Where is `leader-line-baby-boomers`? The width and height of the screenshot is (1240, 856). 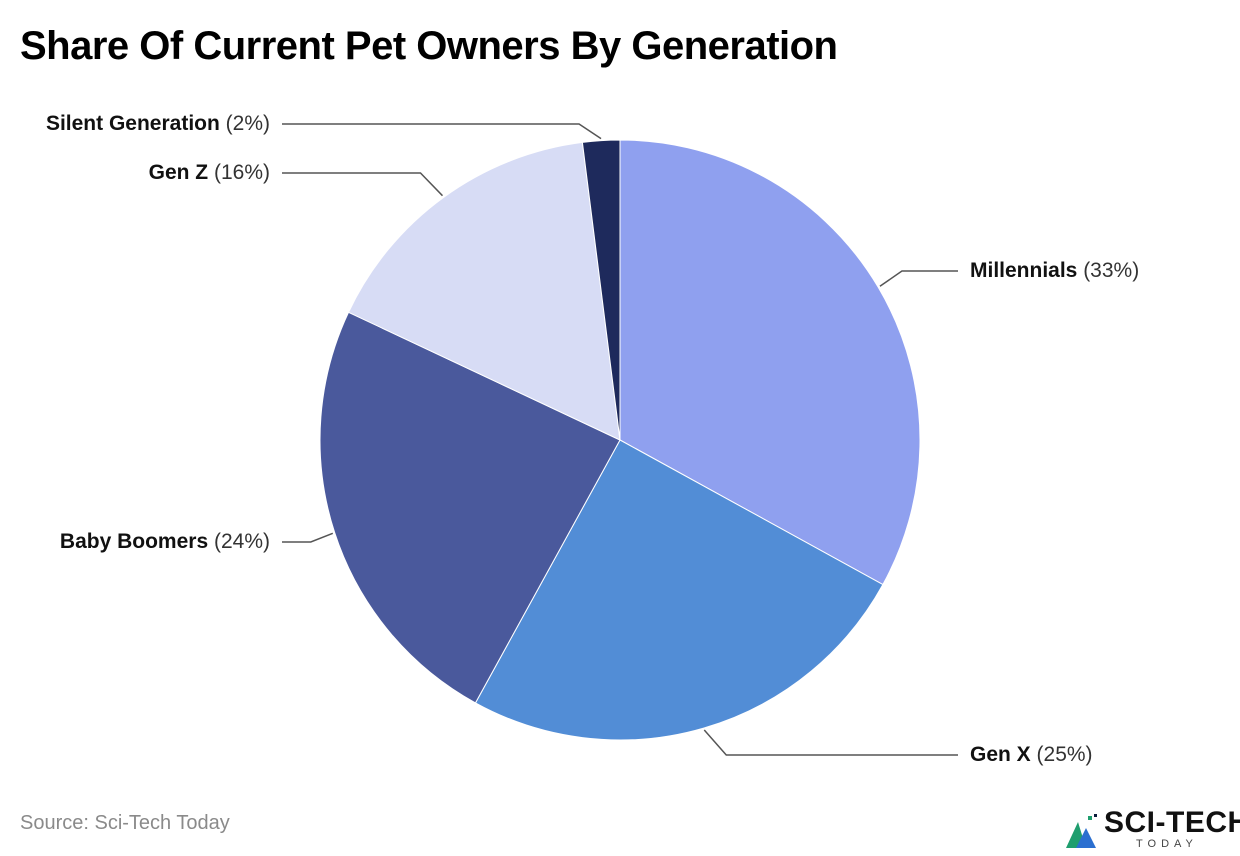
leader-line-baby-boomers is located at coordinates (308, 537).